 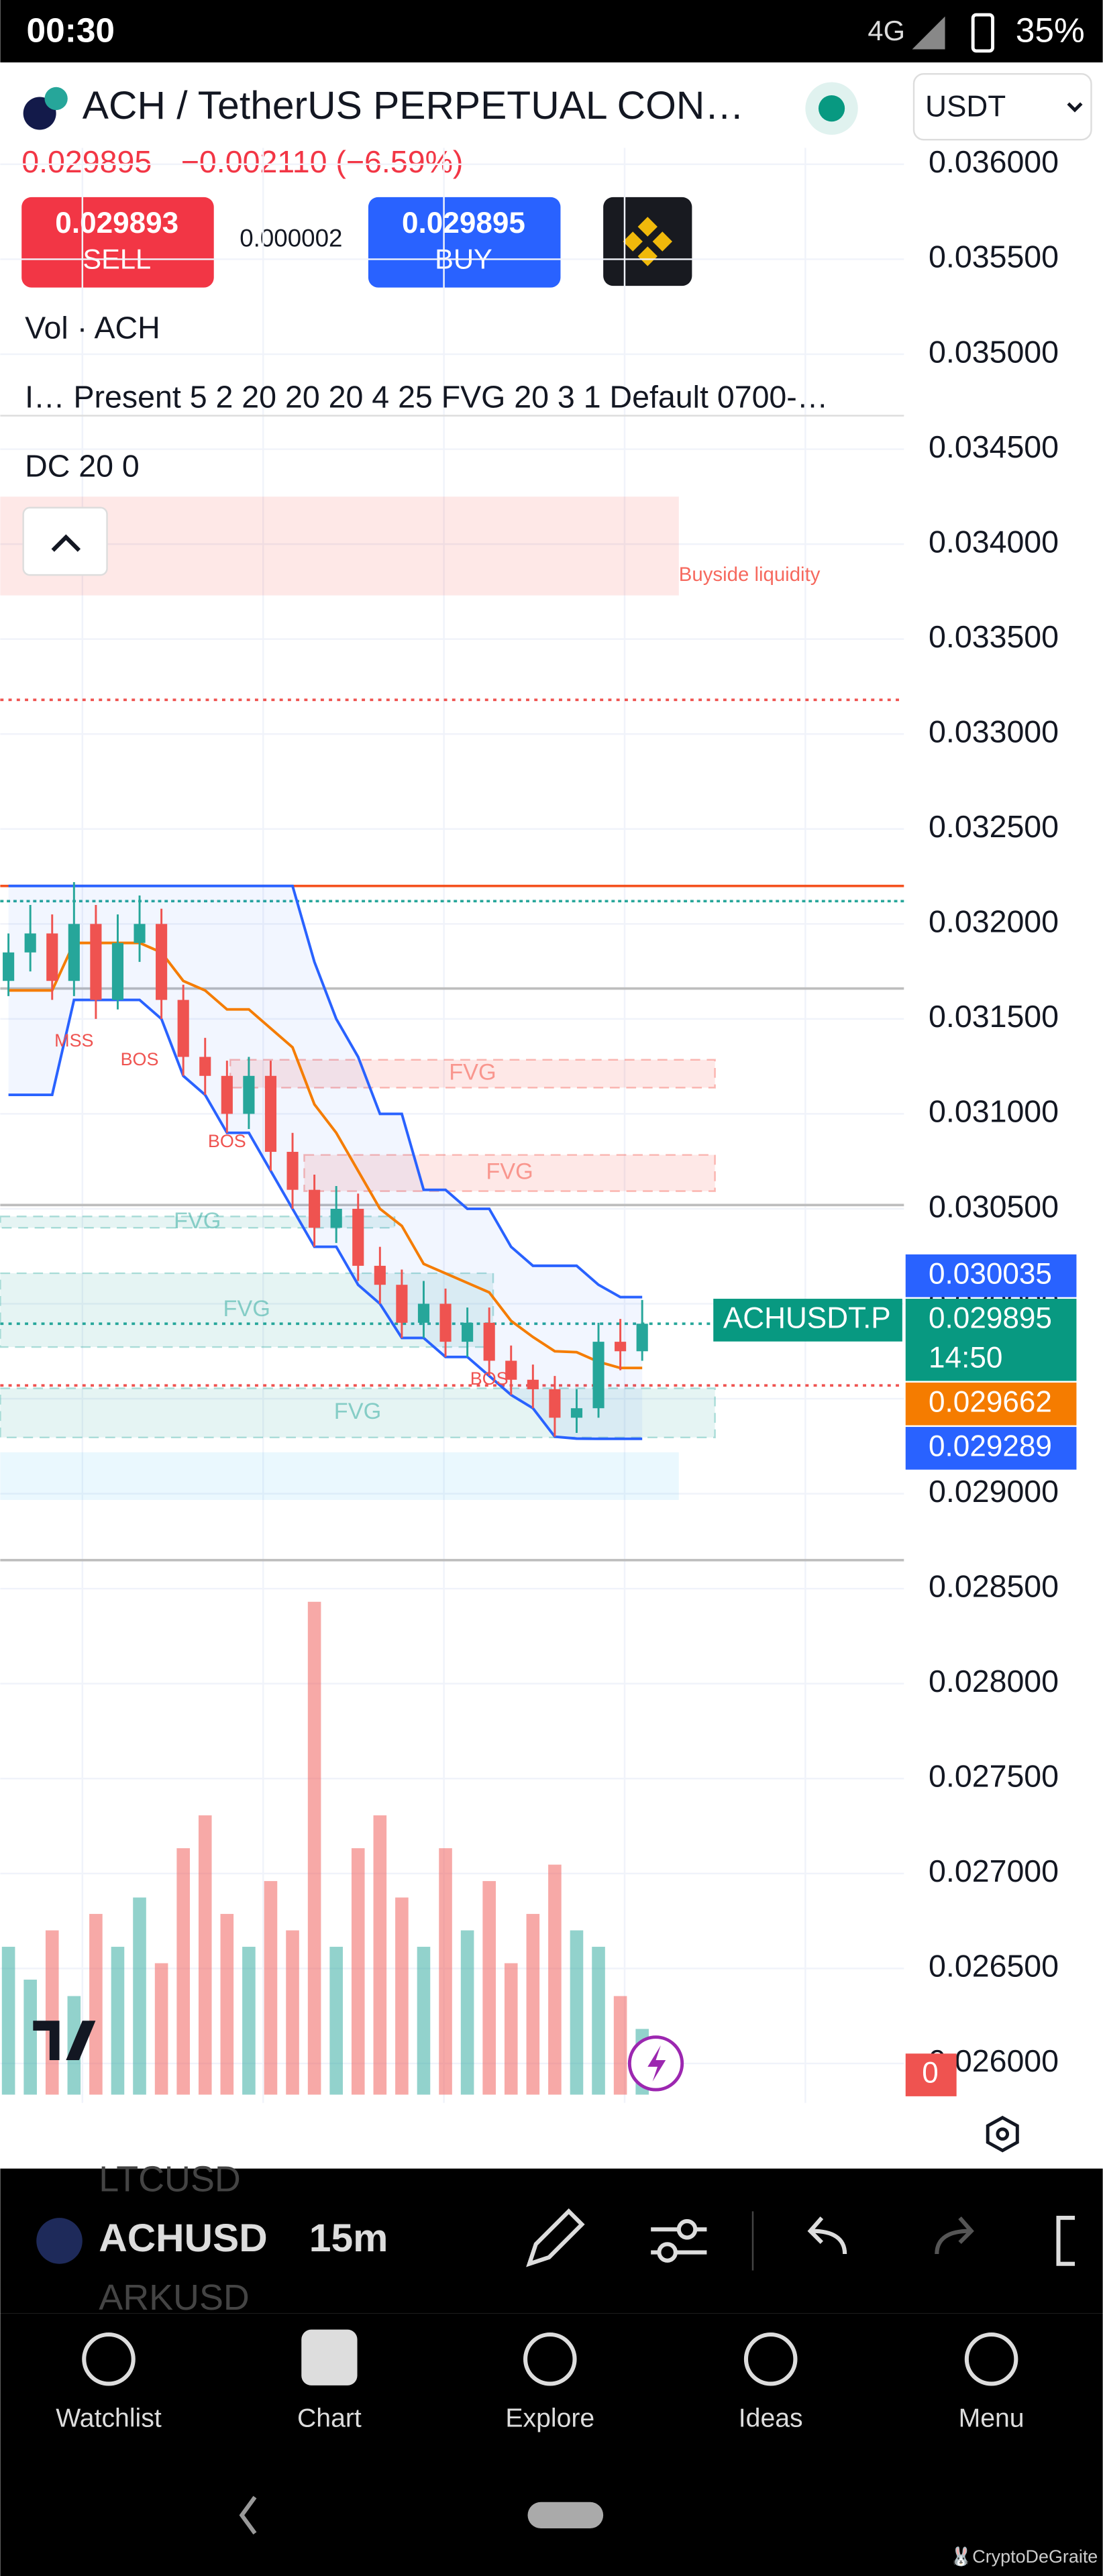 I want to click on nav-label: Menu, so click(x=992, y=2418).